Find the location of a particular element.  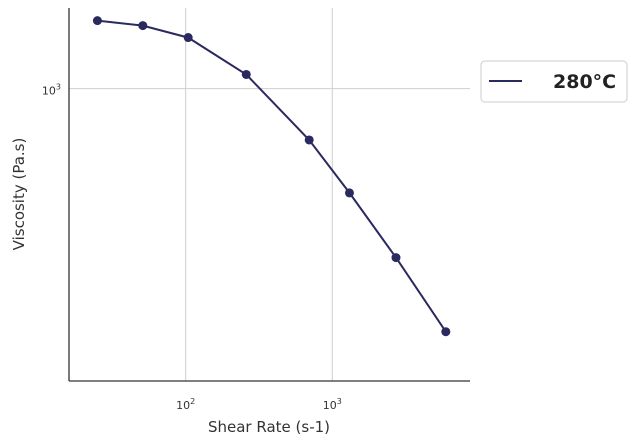

x-axis-label: Shear Rate (s-1) is located at coordinates (269, 426).